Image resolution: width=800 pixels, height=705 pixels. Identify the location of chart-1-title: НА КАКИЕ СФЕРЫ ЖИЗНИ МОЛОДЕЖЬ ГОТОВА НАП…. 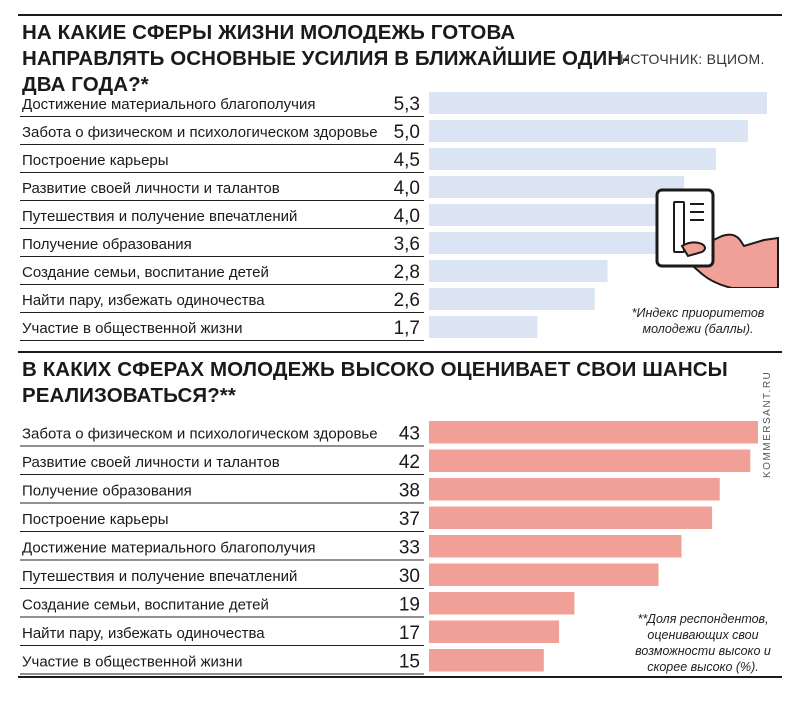
(326, 58).